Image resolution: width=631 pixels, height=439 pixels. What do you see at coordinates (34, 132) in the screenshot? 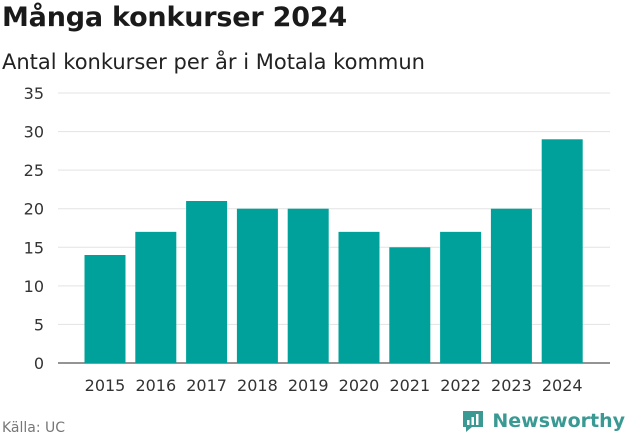
I see `y-tick-label: 30` at bounding box center [34, 132].